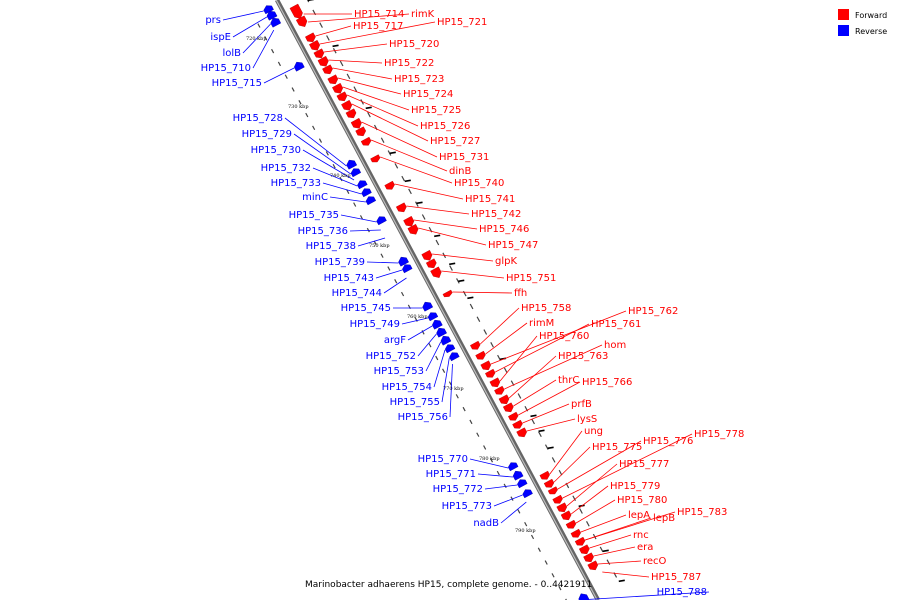 The image size is (900, 600). Describe the element at coordinates (467, 506) in the screenshot. I see `gene-label-hp15-773: HP15_773` at that location.